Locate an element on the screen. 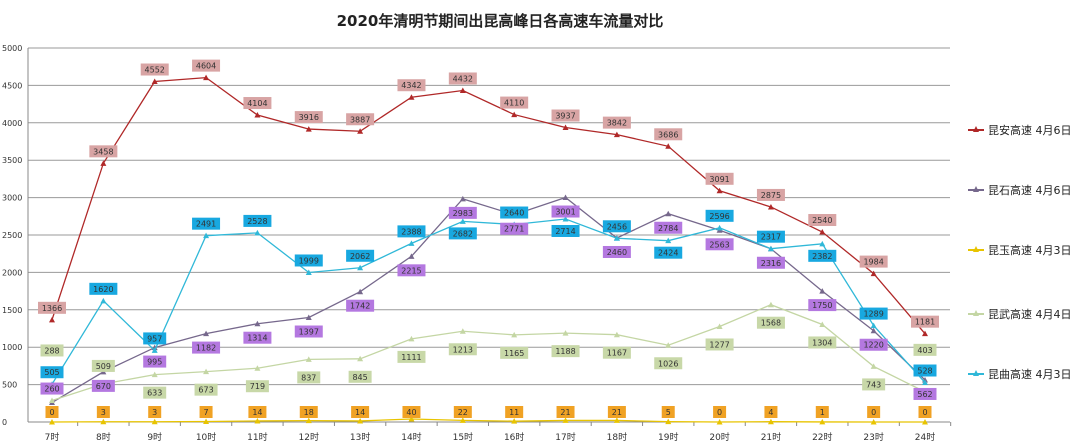 Image resolution: width=1080 pixels, height=446 pixels. data-label: 1111 is located at coordinates (411, 357).